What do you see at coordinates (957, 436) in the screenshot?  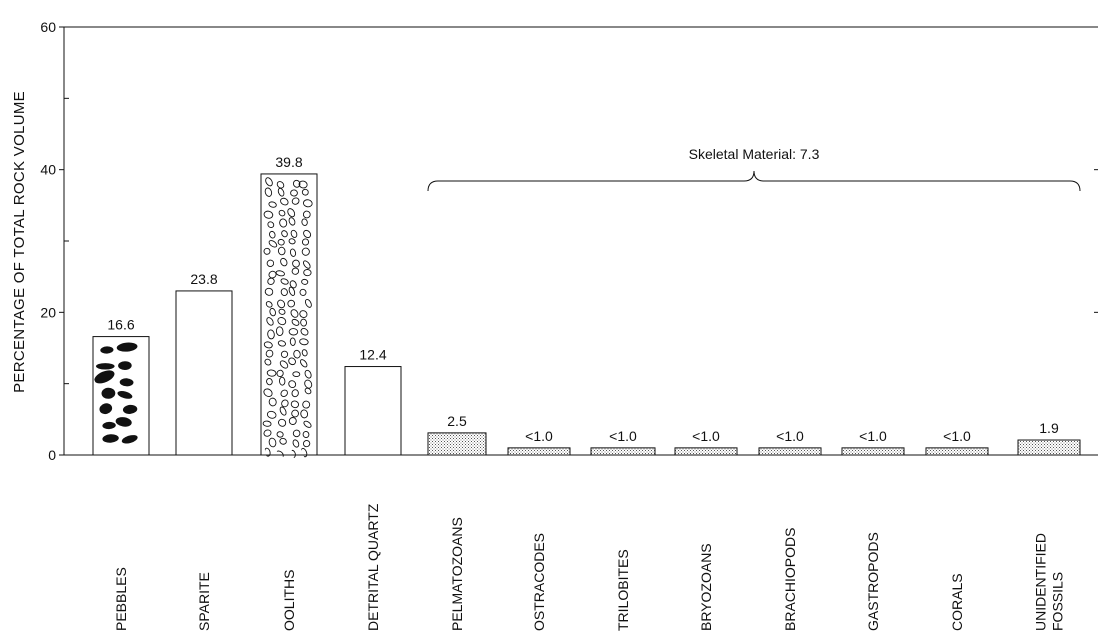 I see `bar-value-label-10: <1.0` at bounding box center [957, 436].